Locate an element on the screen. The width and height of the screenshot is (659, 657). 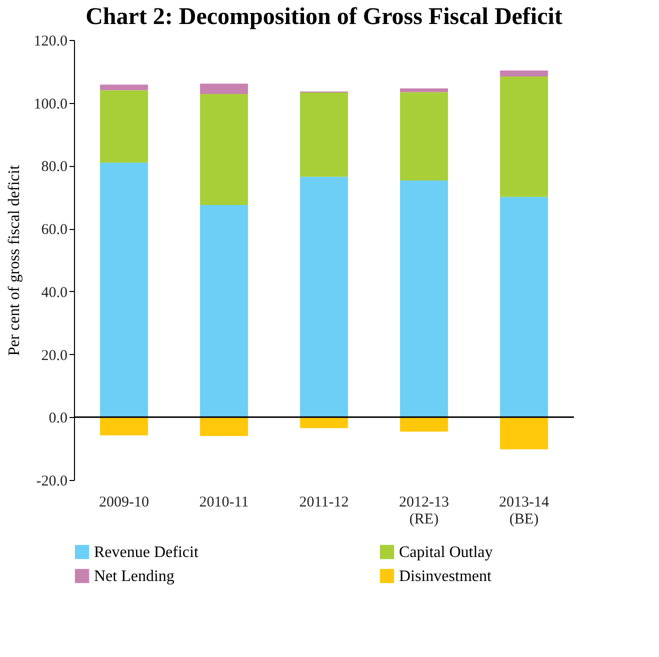
legend-label: Revenue Deficit is located at coordinates (146, 552).